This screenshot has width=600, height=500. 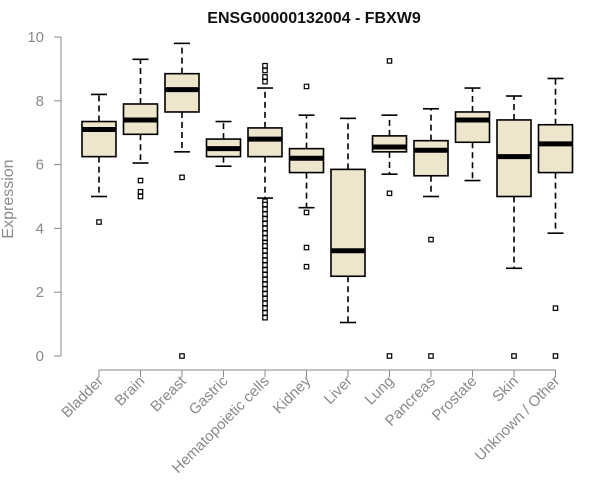 What do you see at coordinates (44, 197) in the screenshot?
I see `y-axis: 0 2 4 6 8 10` at bounding box center [44, 197].